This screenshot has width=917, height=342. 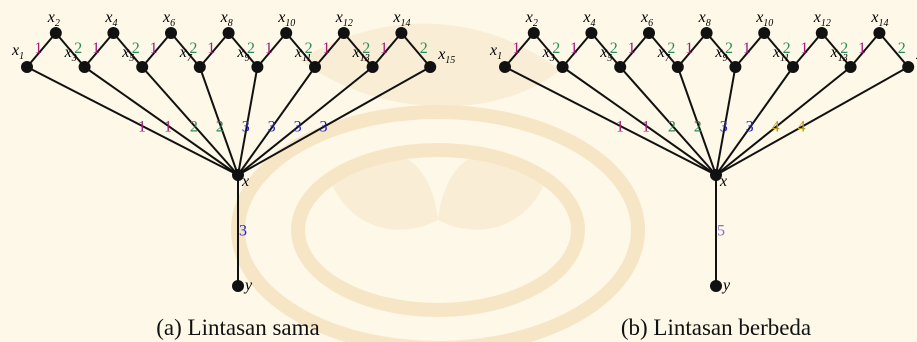 I want to click on vertex-label: x6, so click(x=646, y=19).